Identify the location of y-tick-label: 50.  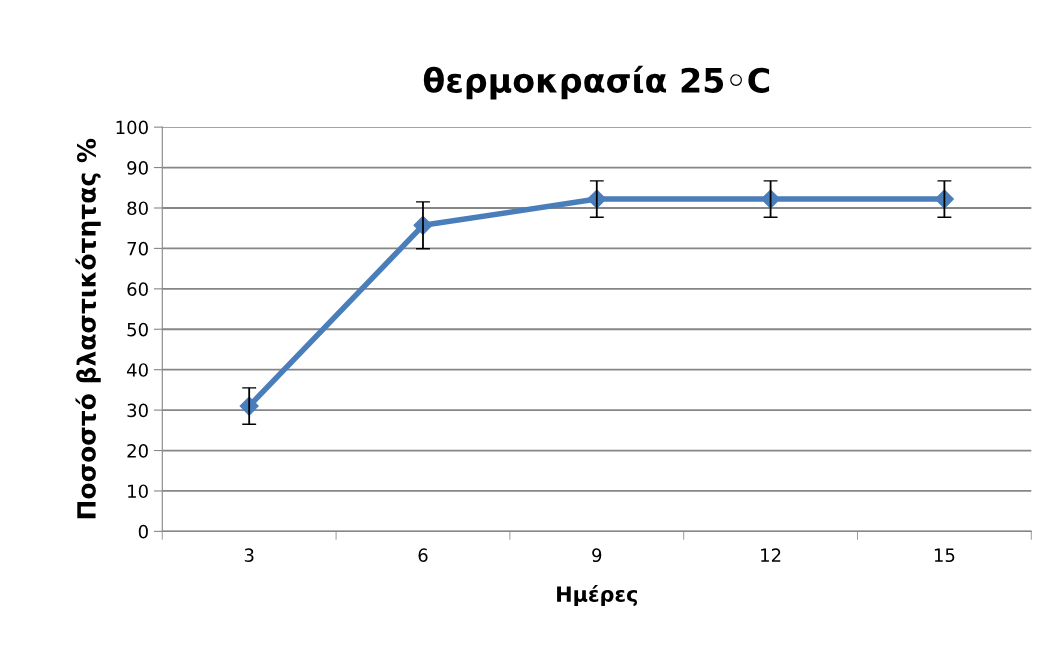
(137, 329).